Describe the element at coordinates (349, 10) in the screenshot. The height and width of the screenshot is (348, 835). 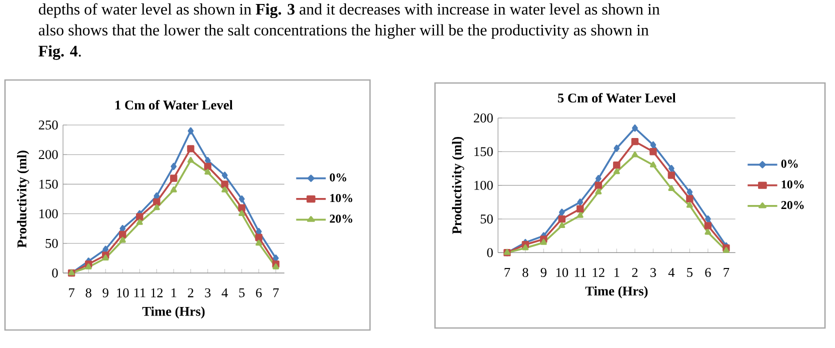
I see `text: depths of water level as shown in Fig. 3 and it decreases with increase in water level as shown in` at that location.